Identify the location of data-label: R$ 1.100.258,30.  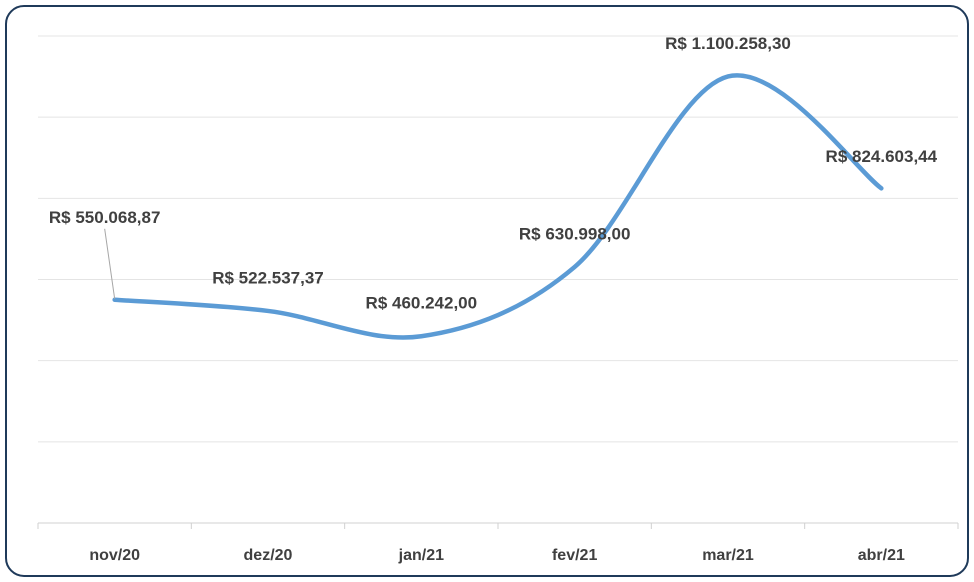
(728, 43).